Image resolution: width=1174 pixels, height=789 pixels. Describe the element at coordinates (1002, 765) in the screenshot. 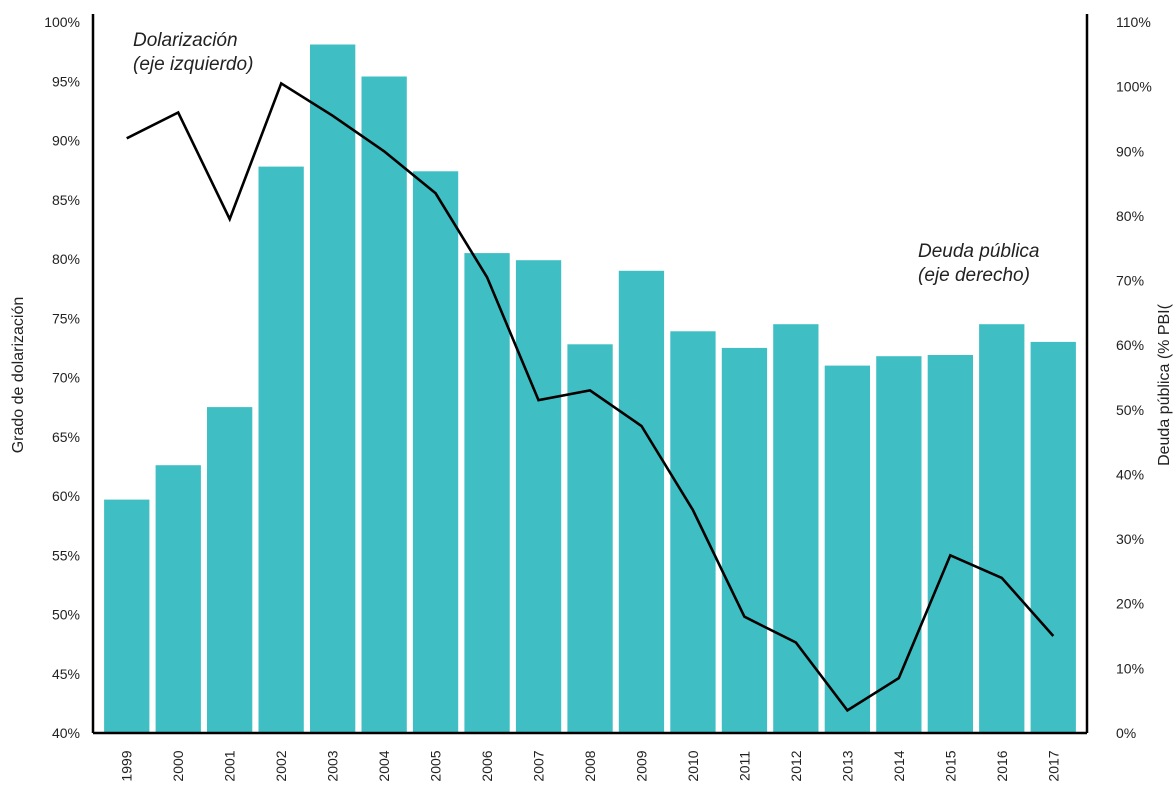

I see `x-tick-2016: 2016` at that location.